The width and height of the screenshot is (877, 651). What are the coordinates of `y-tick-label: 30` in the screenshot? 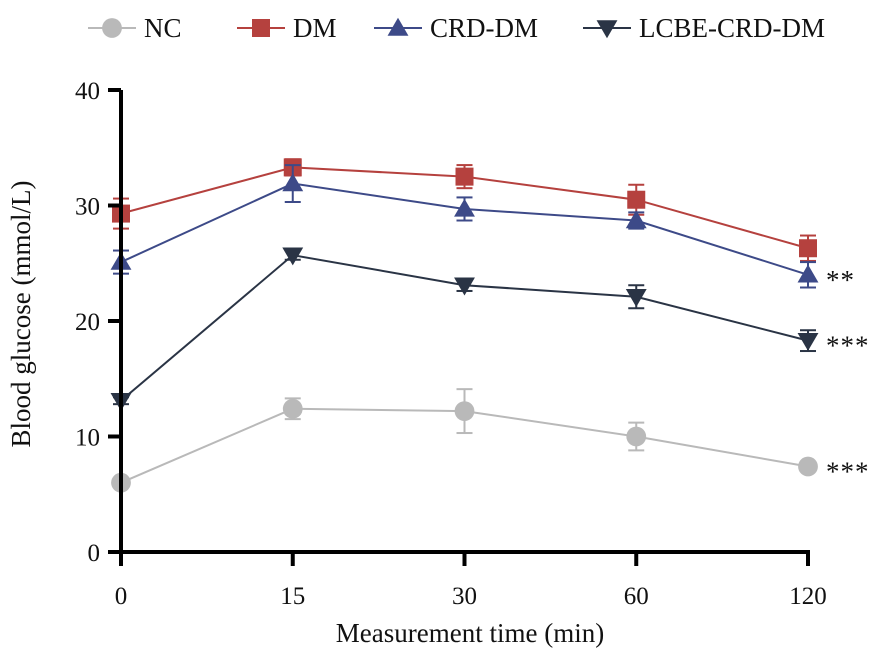 It's located at (87, 207).